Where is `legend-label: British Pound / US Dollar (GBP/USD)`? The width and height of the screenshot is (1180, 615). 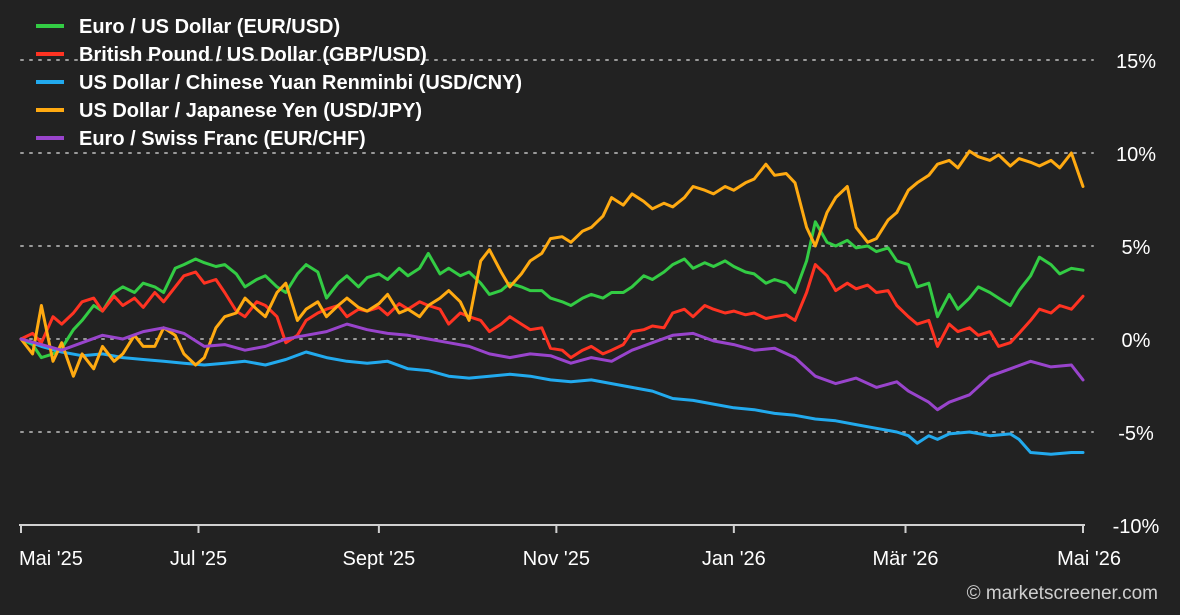 legend-label: British Pound / US Dollar (GBP/USD) is located at coordinates (253, 55).